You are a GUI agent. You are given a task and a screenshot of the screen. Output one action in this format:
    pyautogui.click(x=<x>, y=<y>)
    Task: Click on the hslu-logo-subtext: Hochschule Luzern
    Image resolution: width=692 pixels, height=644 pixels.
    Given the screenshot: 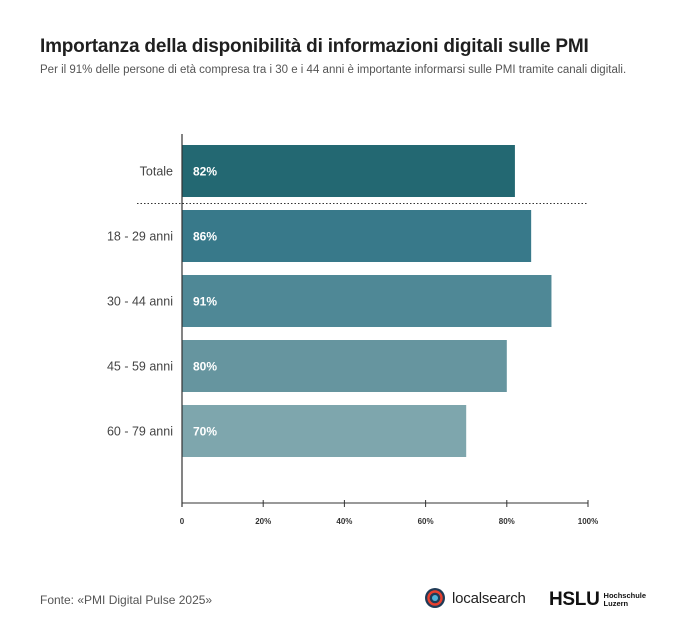 What is the action you would take?
    pyautogui.click(x=625, y=600)
    